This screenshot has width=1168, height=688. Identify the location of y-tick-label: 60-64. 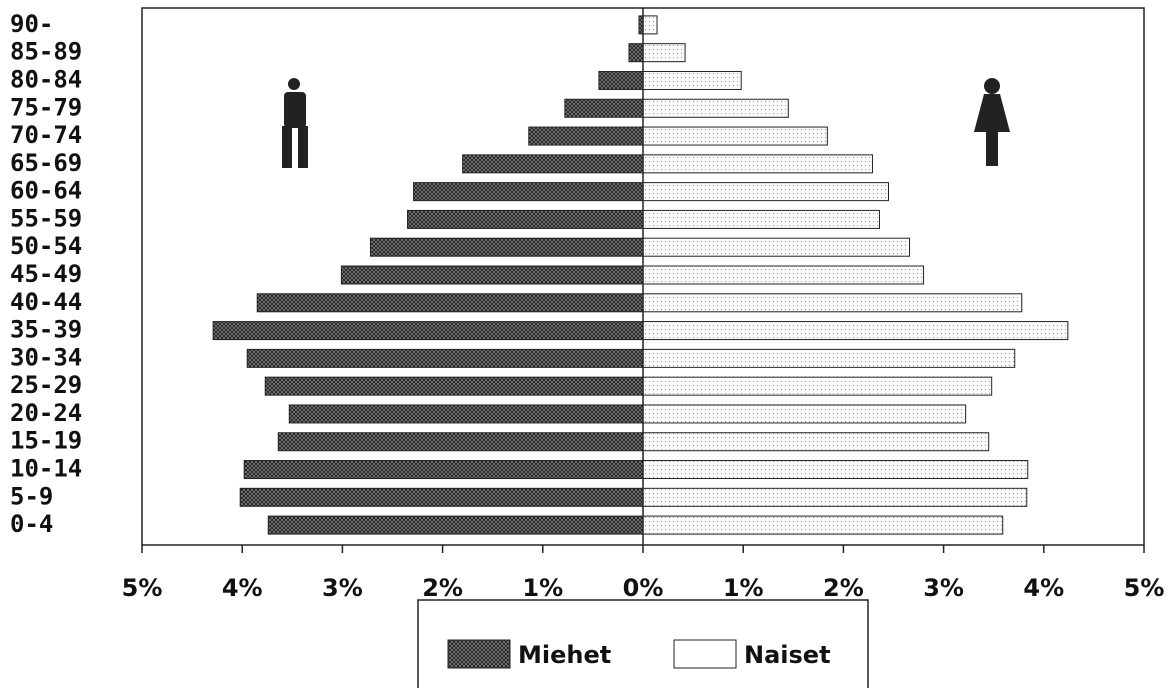
(46, 191).